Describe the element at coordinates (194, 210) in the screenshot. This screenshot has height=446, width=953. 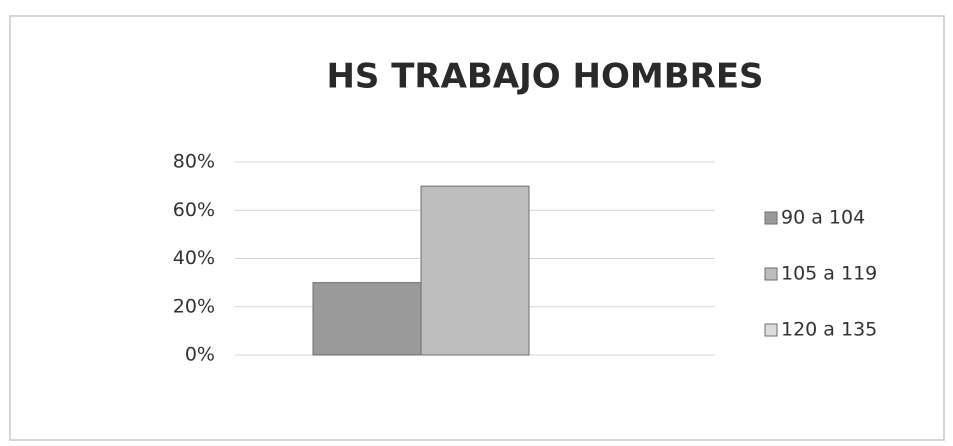
I see `y-tick-label: 60%` at that location.